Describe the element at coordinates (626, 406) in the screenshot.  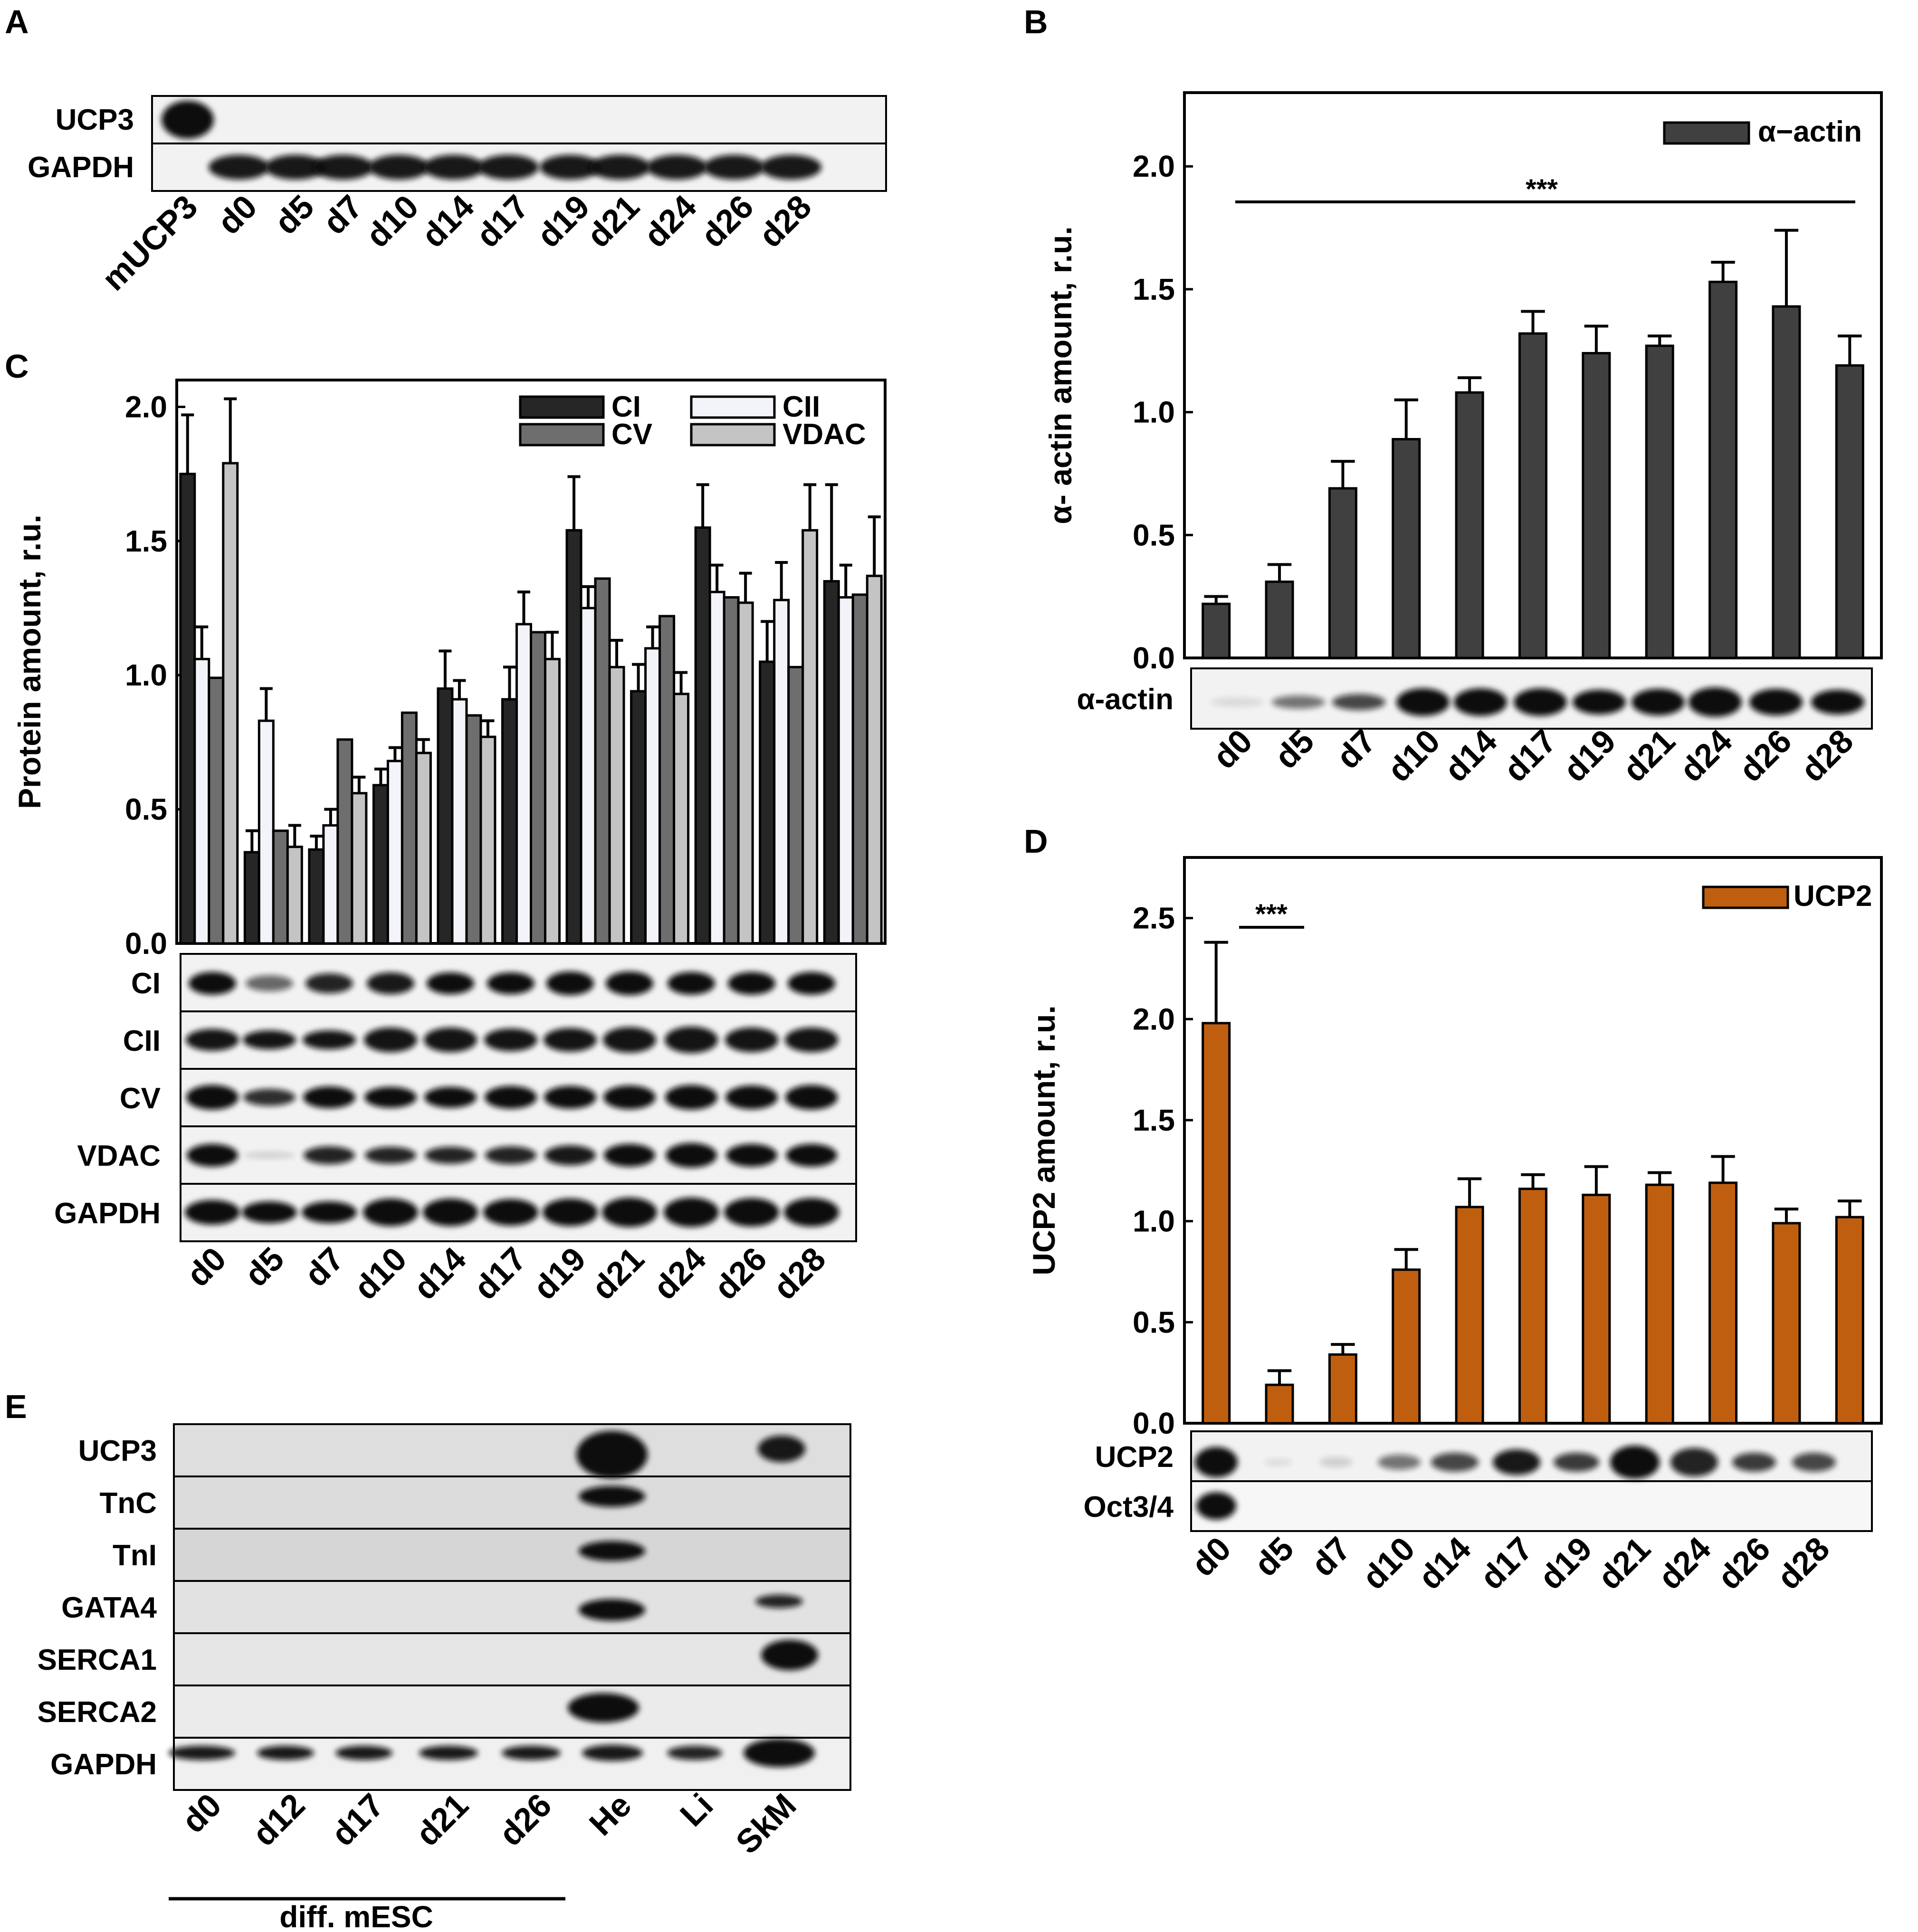
I see `legend-label-ci: CI` at that location.